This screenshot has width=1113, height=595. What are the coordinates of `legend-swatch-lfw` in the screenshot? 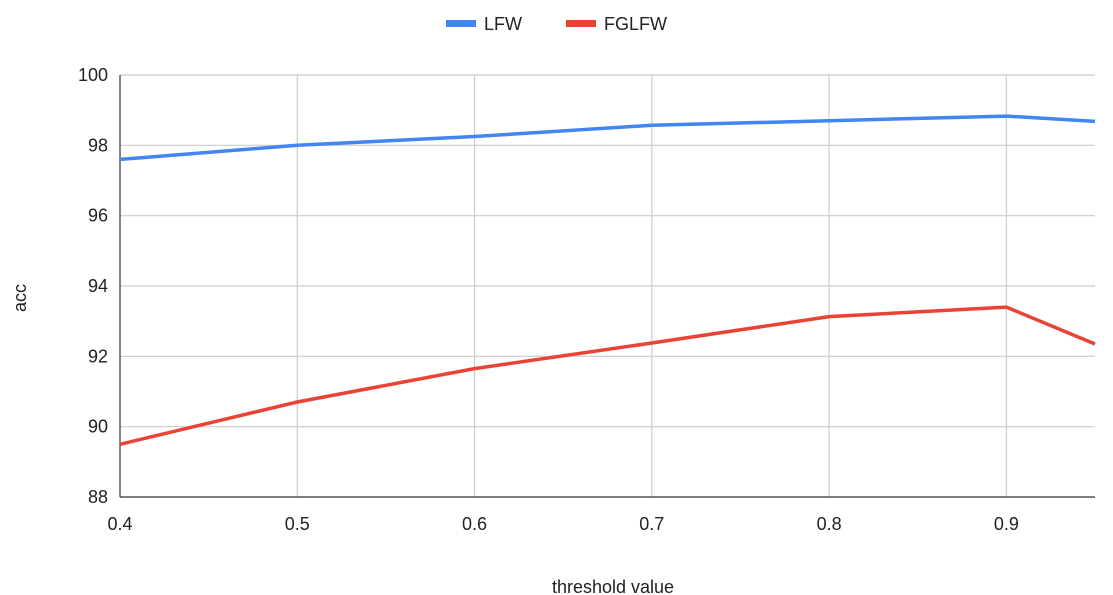 It's located at (461, 23).